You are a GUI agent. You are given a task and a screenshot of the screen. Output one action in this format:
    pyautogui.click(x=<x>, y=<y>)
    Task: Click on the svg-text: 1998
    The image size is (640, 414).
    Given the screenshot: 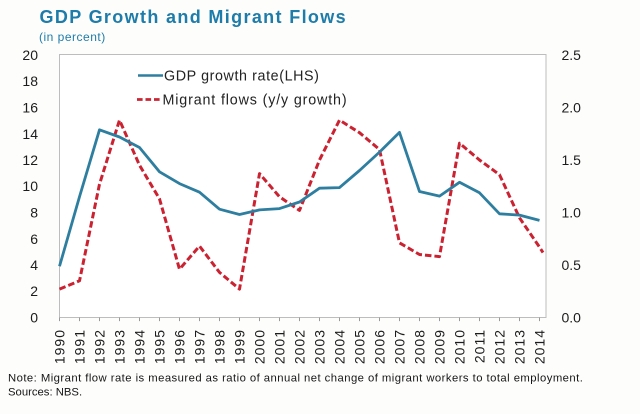 What is the action you would take?
    pyautogui.click(x=220, y=346)
    